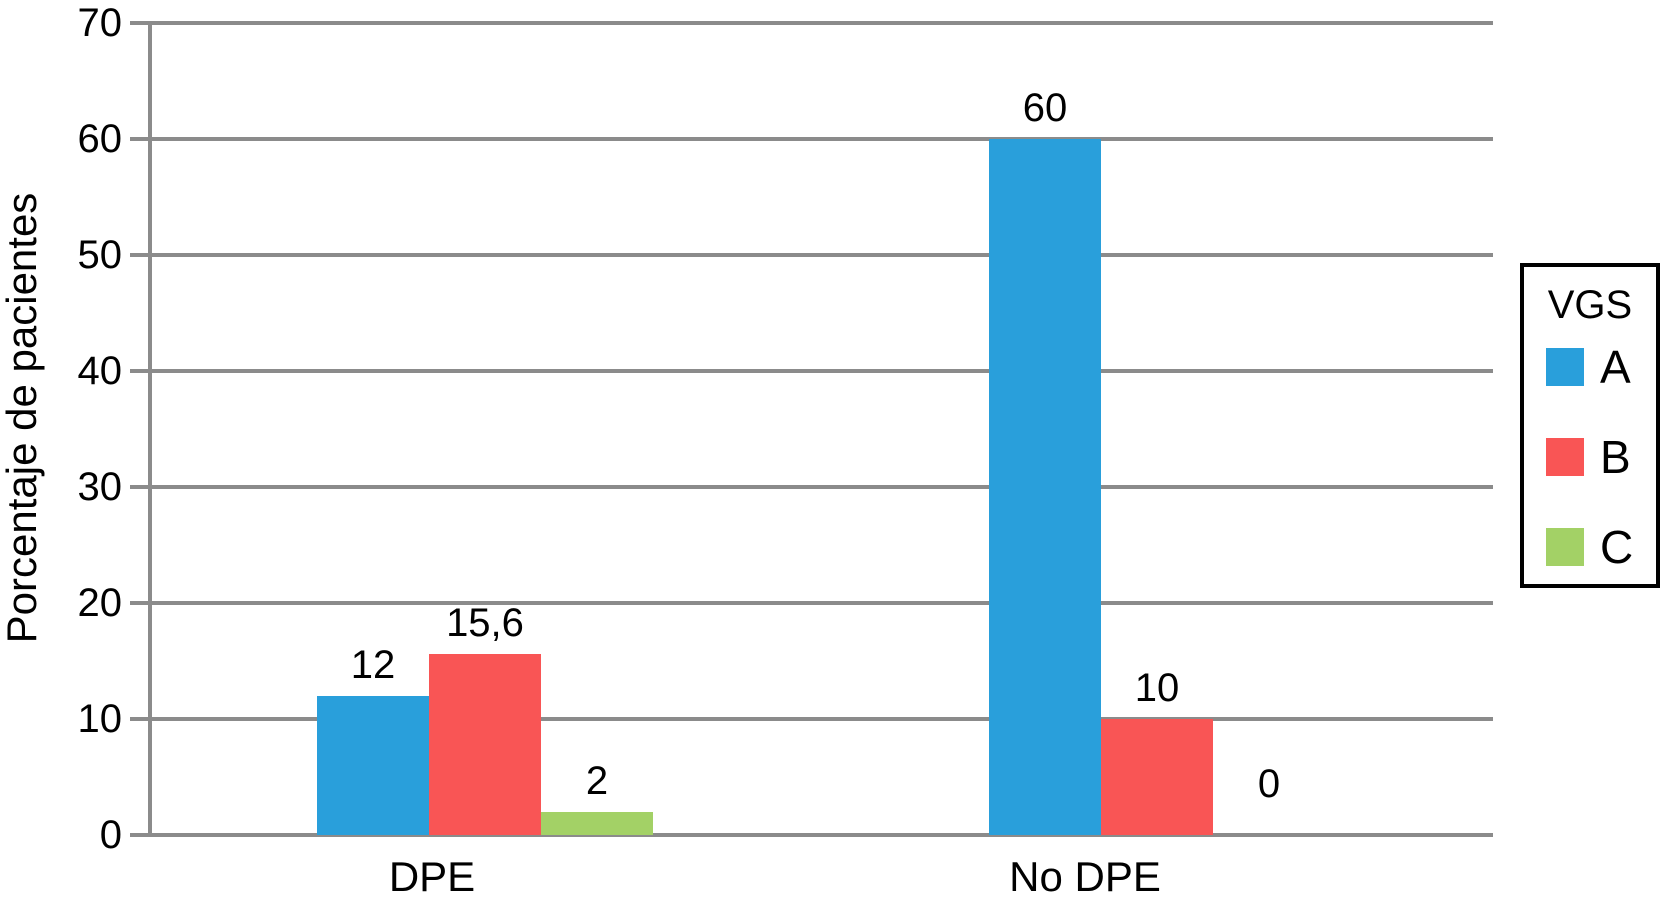 The image size is (1662, 907). What do you see at coordinates (1045, 108) in the screenshot?
I see `bar-value-label: 60` at bounding box center [1045, 108].